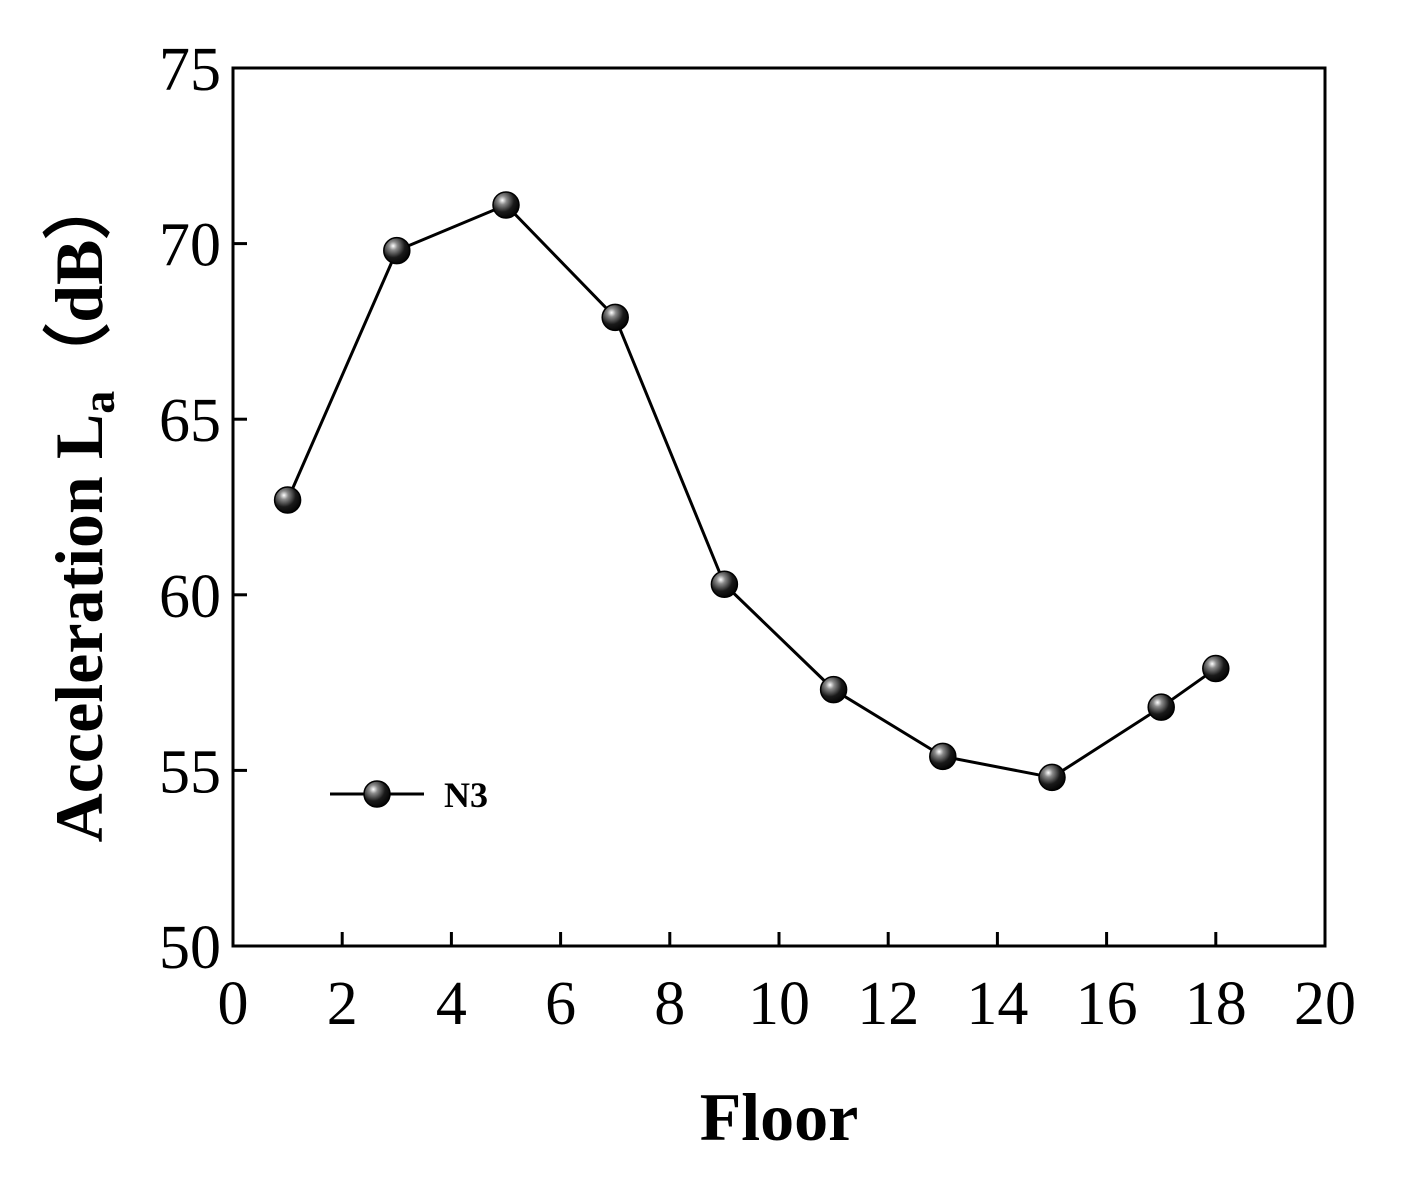 Image resolution: width=1415 pixels, height=1182 pixels. Describe the element at coordinates (377, 794) in the screenshot. I see `legend-marker` at that location.